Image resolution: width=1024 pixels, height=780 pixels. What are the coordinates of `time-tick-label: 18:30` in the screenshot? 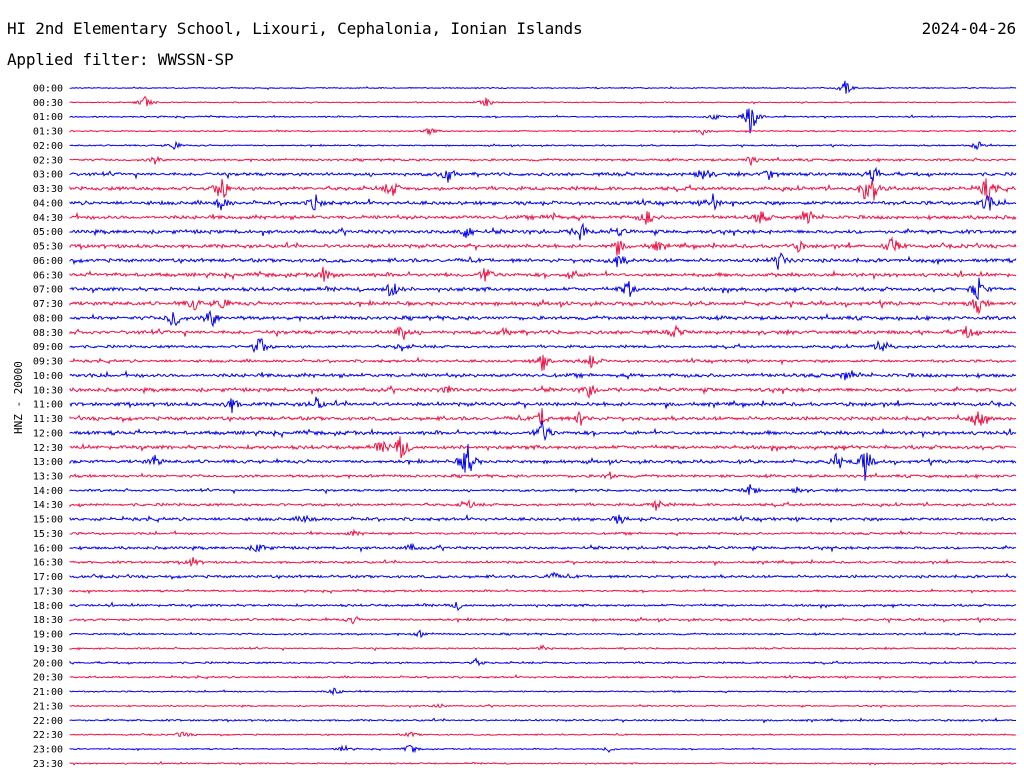 It's located at (48, 620).